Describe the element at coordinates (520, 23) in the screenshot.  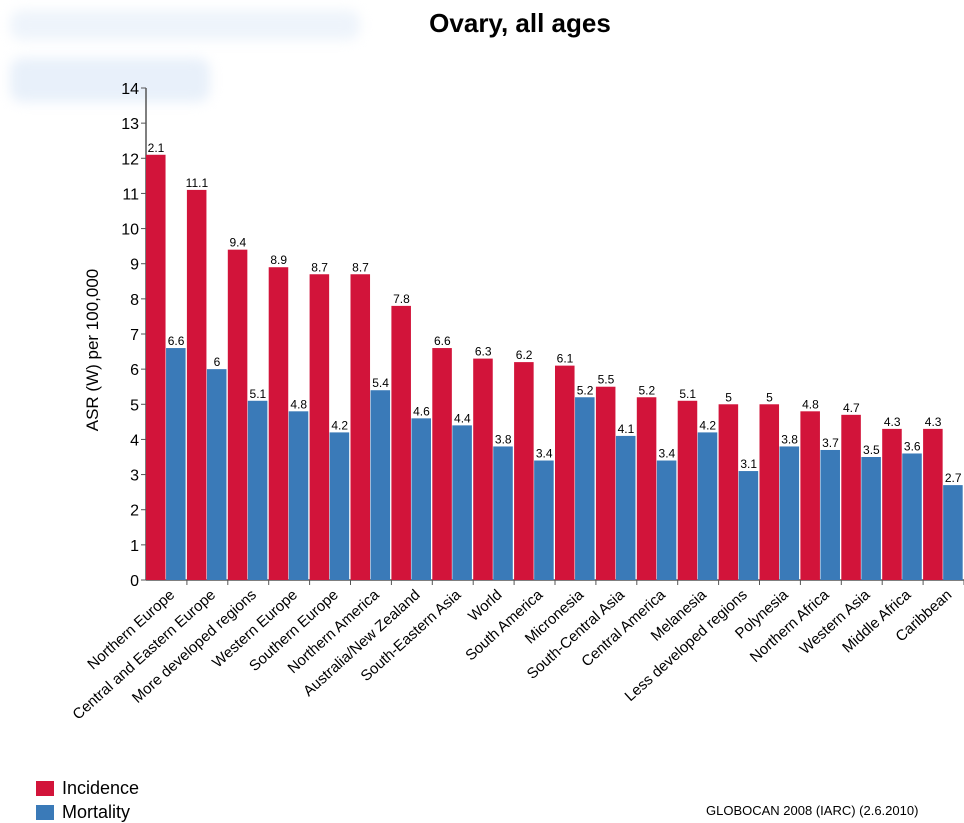
I see `chart-title: Ovary, all ages` at that location.